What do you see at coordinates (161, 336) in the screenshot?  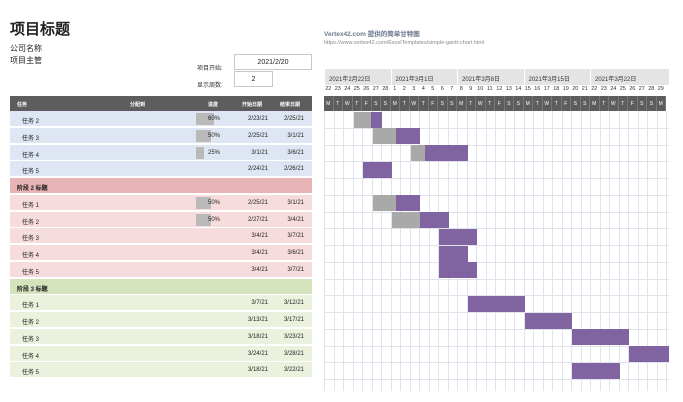 I see `task-row: 任务 3 3/18/21 3/23/21` at bounding box center [161, 336].